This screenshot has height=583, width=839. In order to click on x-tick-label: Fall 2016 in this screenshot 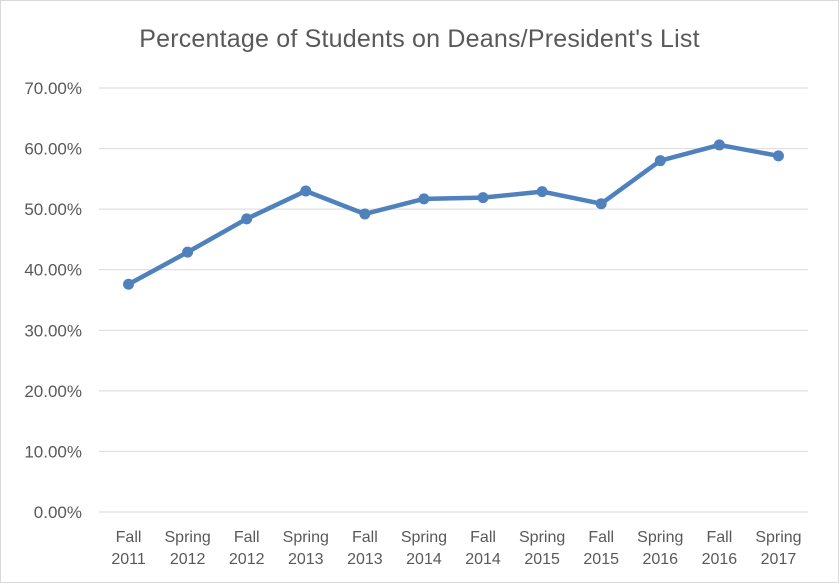, I will do `click(720, 548)`.